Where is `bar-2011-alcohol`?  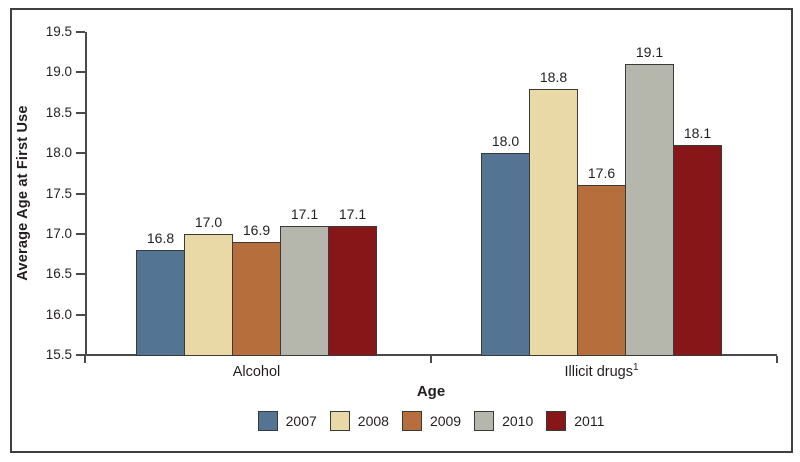
bar-2011-alcohol is located at coordinates (352, 290).